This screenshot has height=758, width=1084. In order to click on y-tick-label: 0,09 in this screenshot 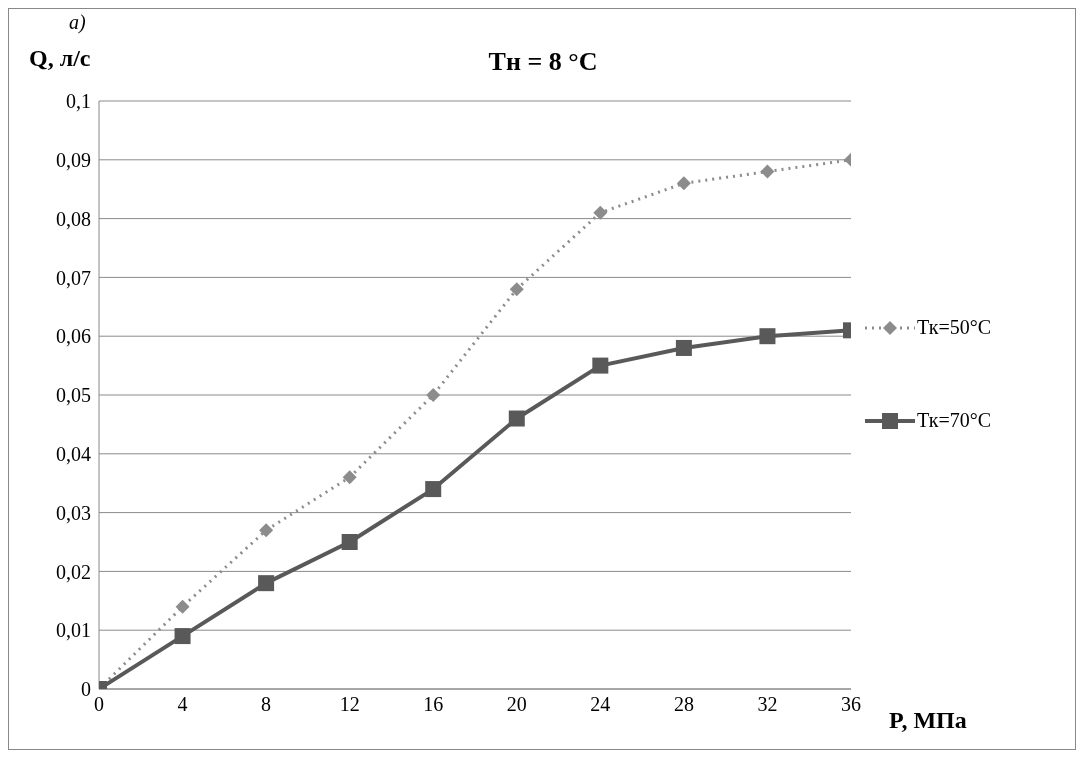, I will do `click(73, 159)`.